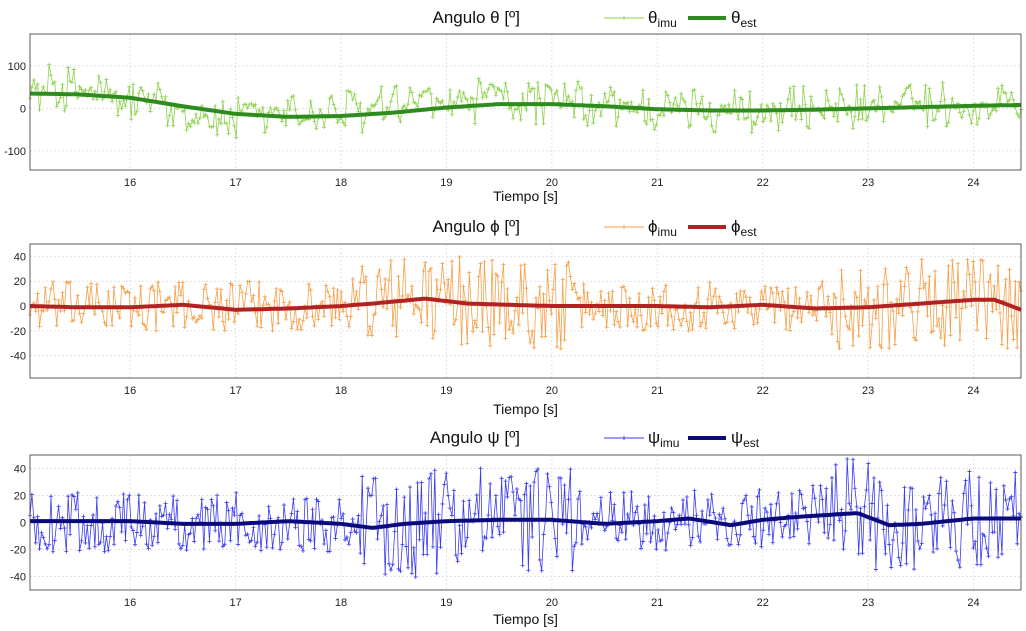  I want to click on legend-est-main: ϕ, so click(736, 226).